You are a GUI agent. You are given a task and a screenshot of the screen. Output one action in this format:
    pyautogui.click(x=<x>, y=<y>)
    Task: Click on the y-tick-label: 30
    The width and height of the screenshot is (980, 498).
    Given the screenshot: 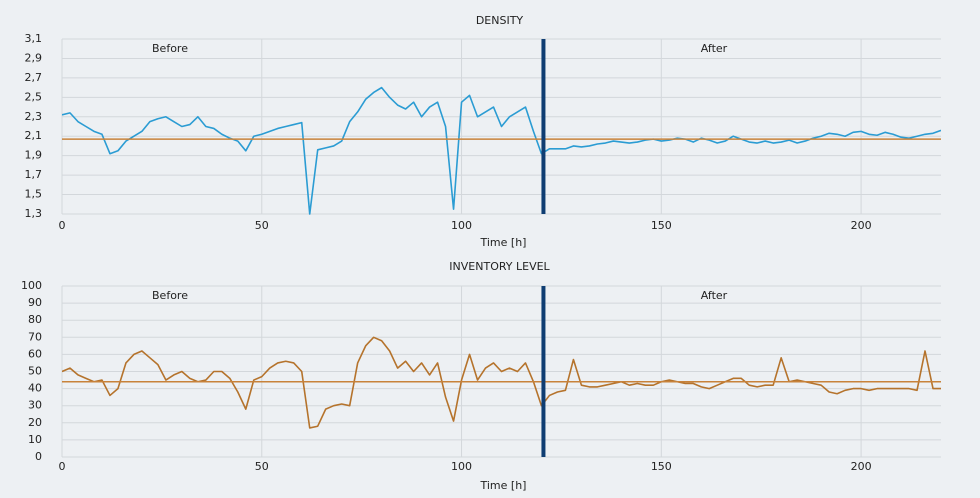 What is the action you would take?
    pyautogui.click(x=35, y=405)
    